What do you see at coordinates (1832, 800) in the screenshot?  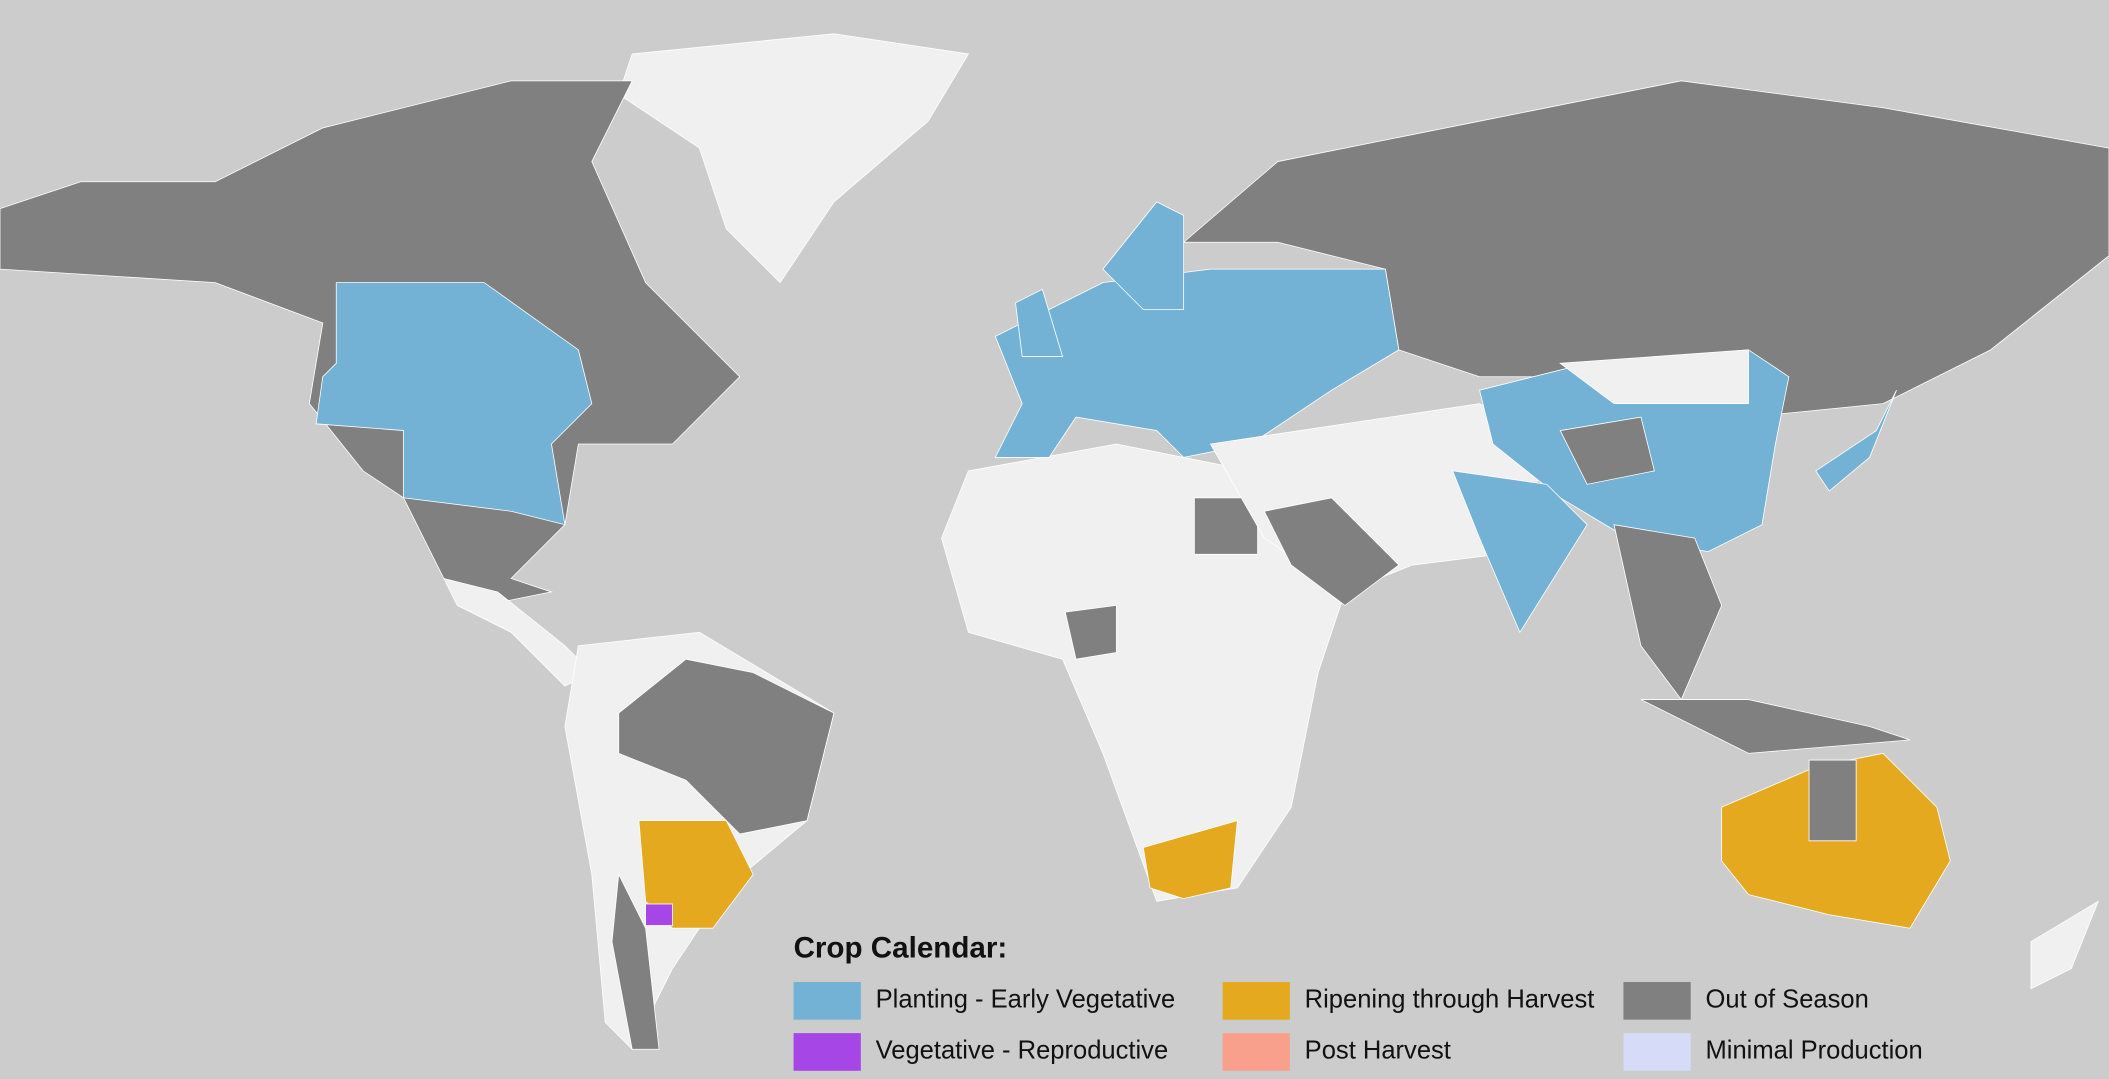 I see `northern-territory` at bounding box center [1832, 800].